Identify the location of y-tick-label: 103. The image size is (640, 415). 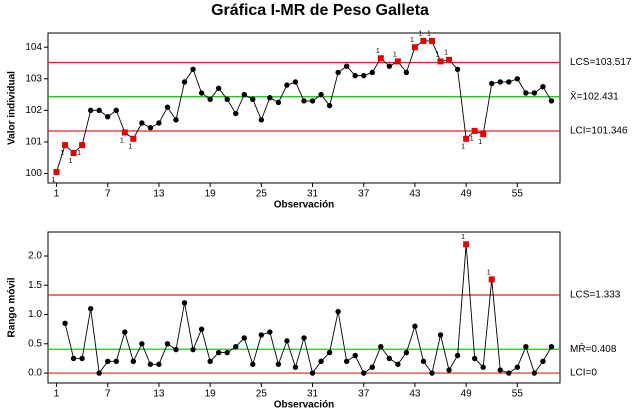
(33, 78).